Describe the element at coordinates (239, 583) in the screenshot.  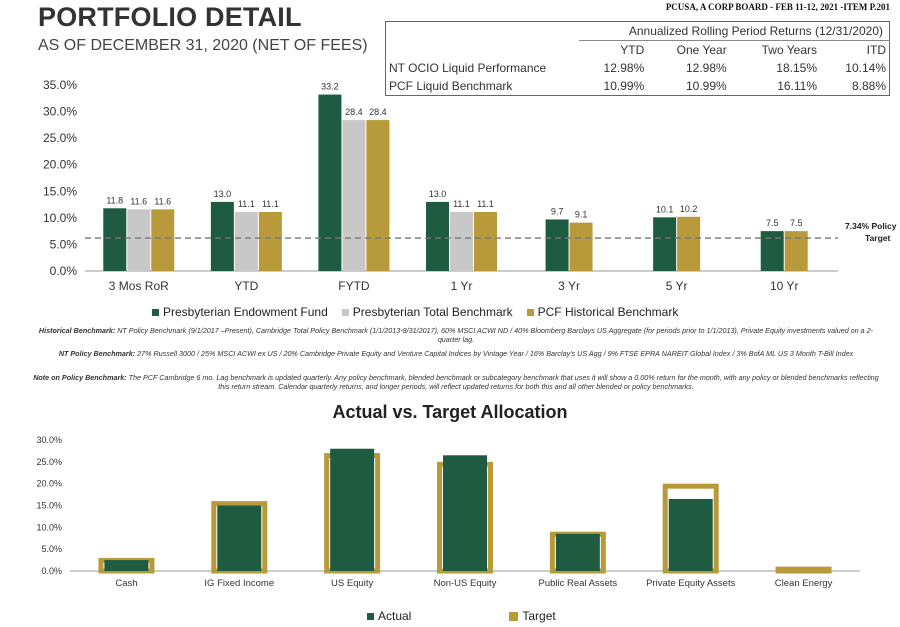
I see `x-tick-label: IG Fixed Income` at that location.